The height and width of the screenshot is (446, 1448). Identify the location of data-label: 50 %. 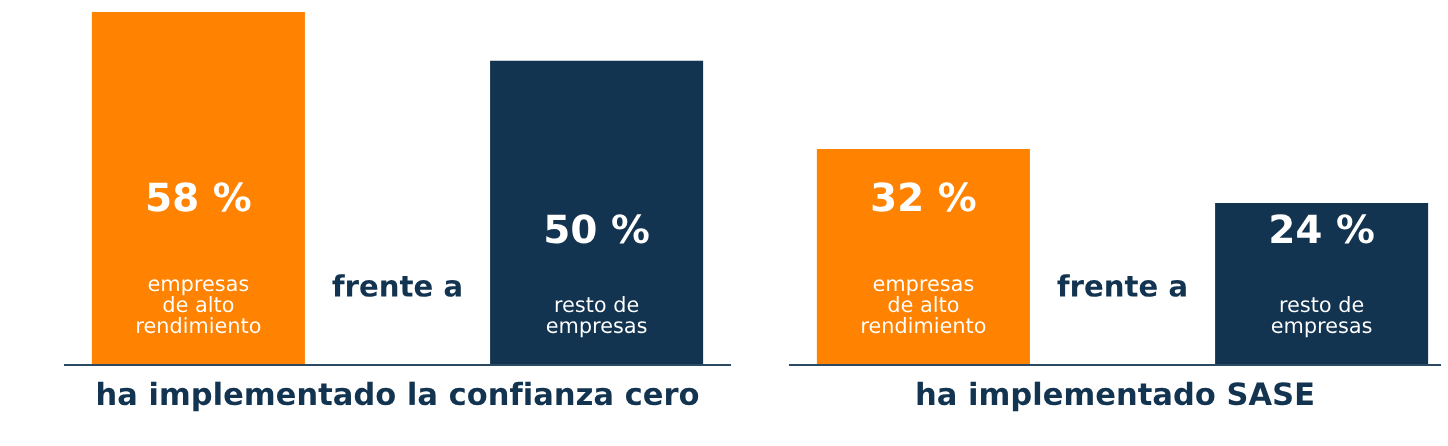
(597, 229).